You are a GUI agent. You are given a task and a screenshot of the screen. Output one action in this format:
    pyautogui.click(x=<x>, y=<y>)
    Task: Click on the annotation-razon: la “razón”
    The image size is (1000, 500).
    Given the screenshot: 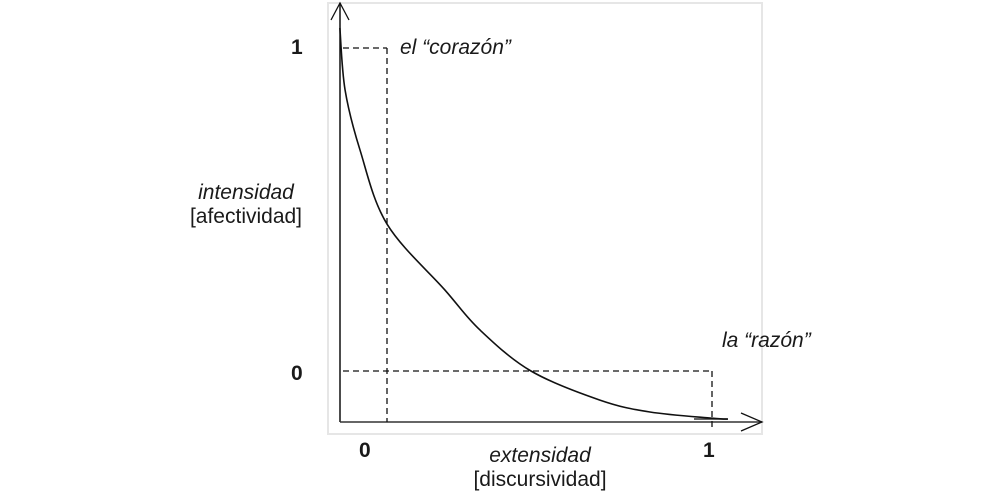 What is the action you would take?
    pyautogui.click(x=766, y=340)
    